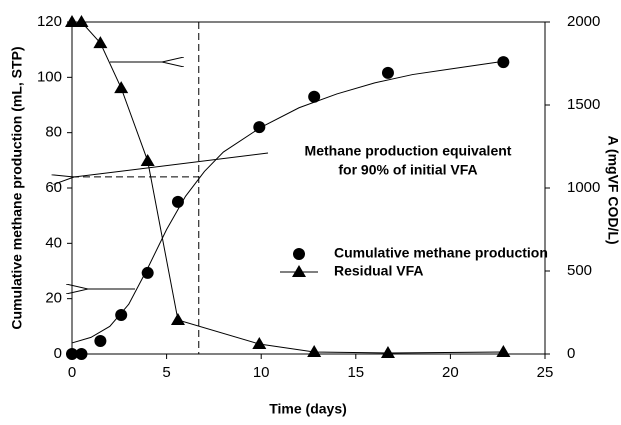 The image size is (621, 425). I want to click on y2-tick-label: 1500, so click(583, 104).